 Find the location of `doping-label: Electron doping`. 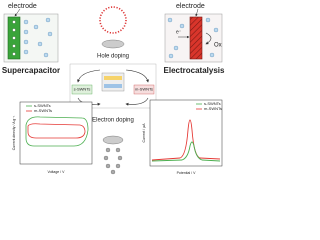

doping-label: Electron doping is located at coordinates (113, 121).